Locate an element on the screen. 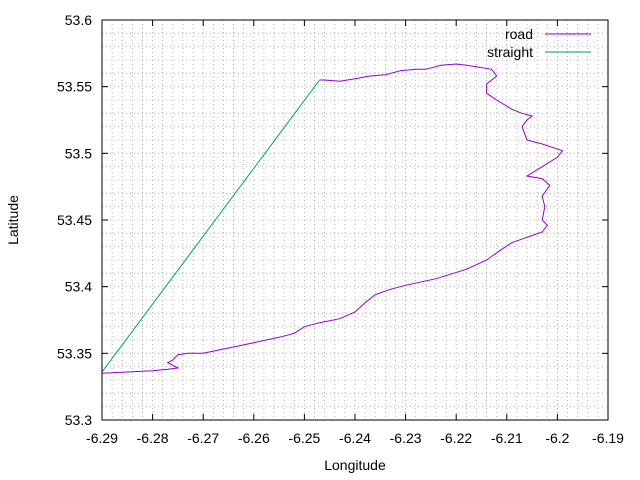 The image size is (640, 480). legend: road straight is located at coordinates (539, 43).